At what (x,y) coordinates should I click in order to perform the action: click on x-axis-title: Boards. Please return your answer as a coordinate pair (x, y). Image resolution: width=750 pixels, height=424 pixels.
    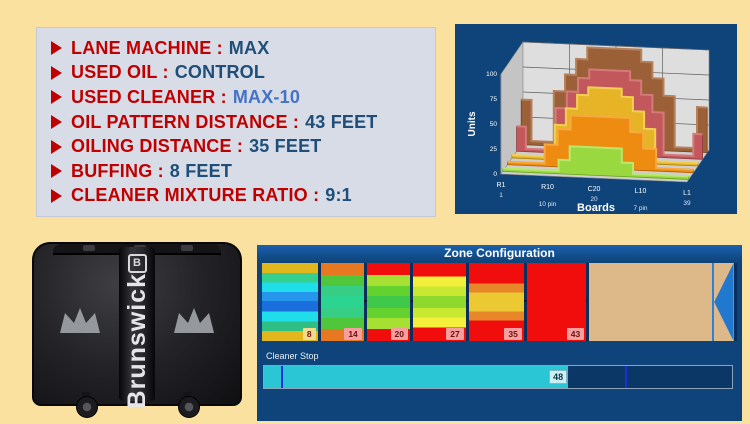
    Looking at the image, I should click on (596, 208).